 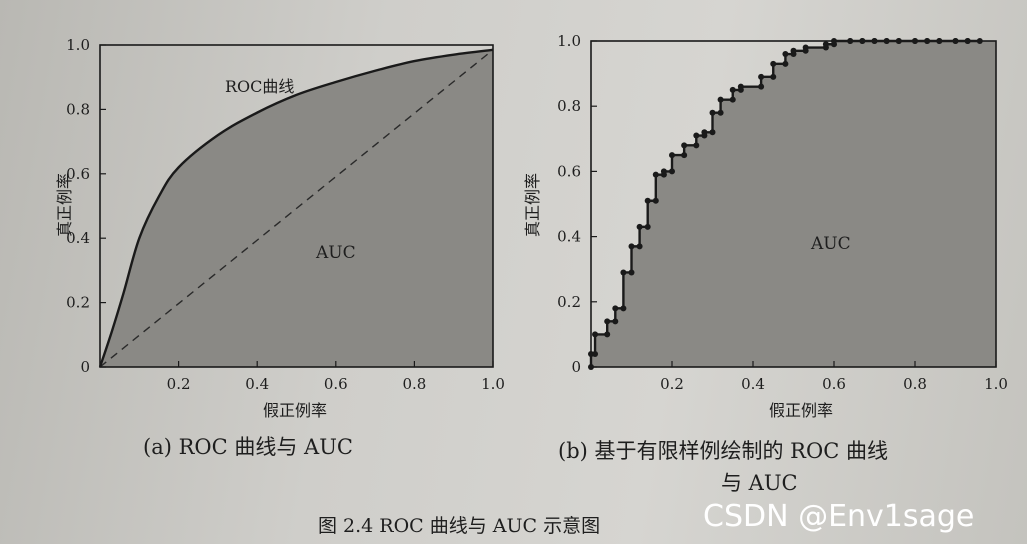 What do you see at coordinates (78, 303) in the screenshot?
I see `a-ytick-label: 0.2` at bounding box center [78, 303].